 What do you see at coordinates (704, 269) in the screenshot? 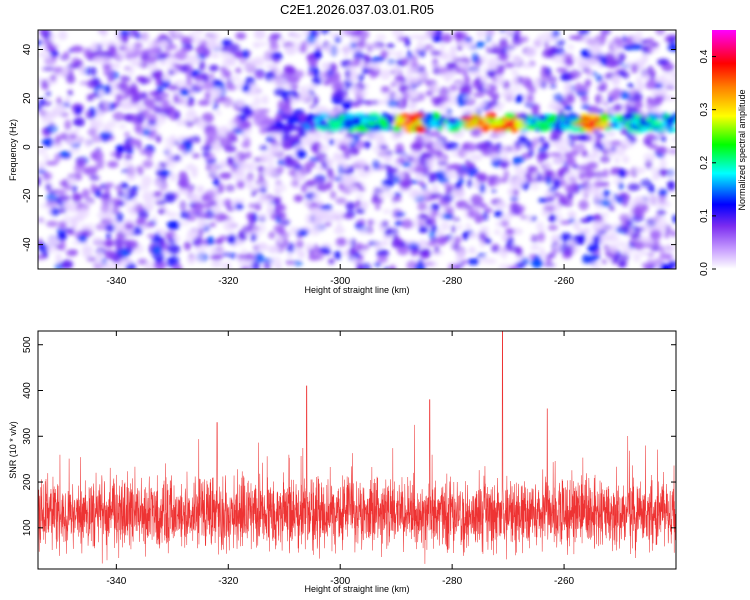
I see `colorbar-tick-label: 0.0` at bounding box center [704, 269].